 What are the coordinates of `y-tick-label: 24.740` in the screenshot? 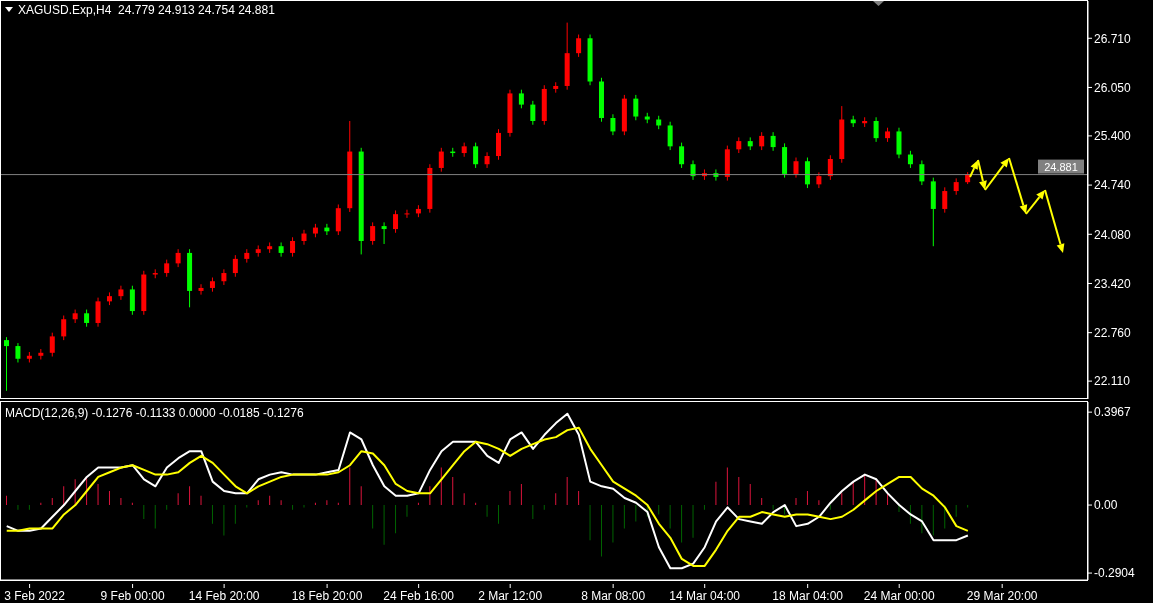 It's located at (1113, 185).